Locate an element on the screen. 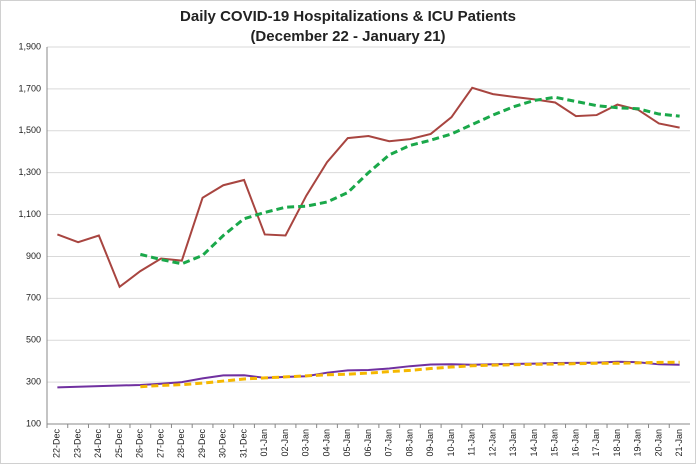  x-tick-label: 25-Dec is located at coordinates (119, 444).